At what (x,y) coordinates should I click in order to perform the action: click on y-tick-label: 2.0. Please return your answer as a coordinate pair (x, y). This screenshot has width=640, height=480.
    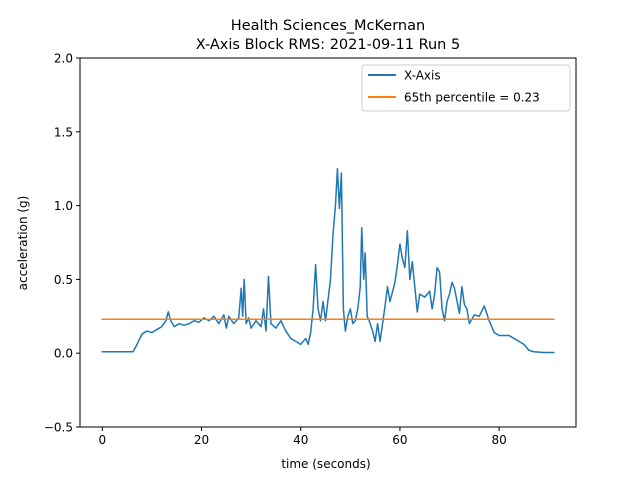
    Looking at the image, I should click on (63, 59).